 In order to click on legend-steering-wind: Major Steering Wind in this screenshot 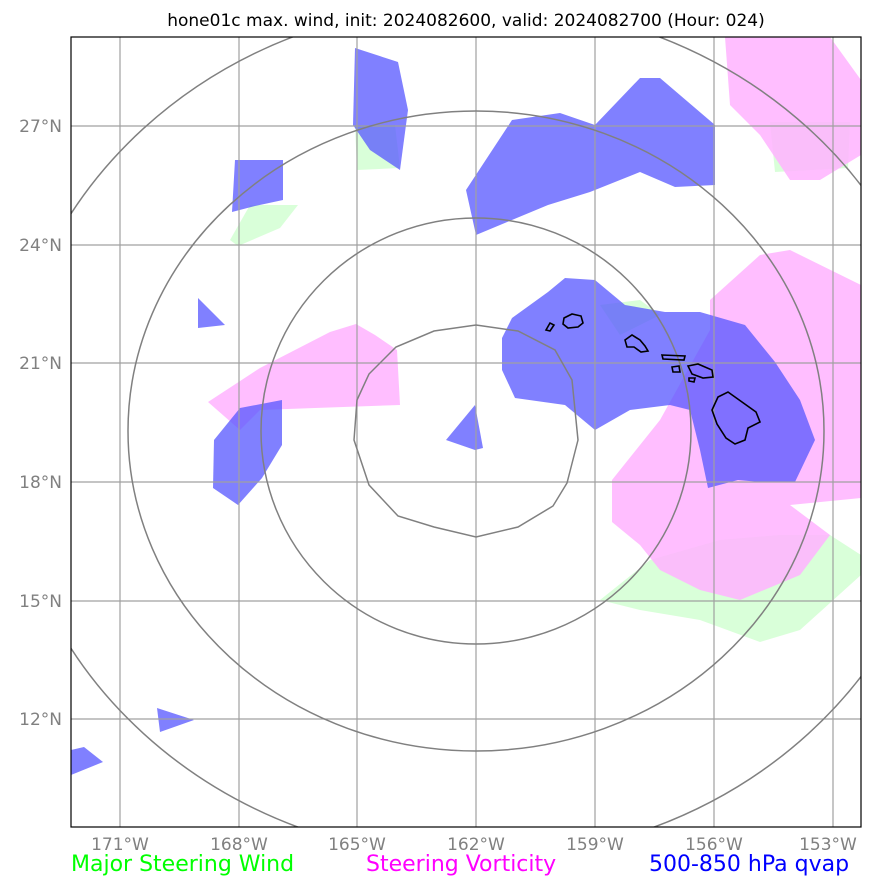, I will do `click(183, 864)`.